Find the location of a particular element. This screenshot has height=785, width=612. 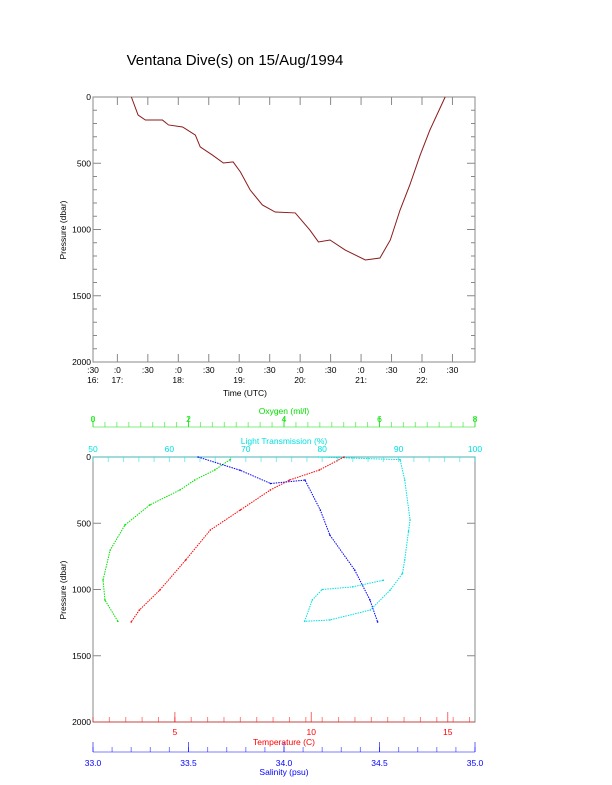

axis-tick-label: 70 is located at coordinates (246, 449).